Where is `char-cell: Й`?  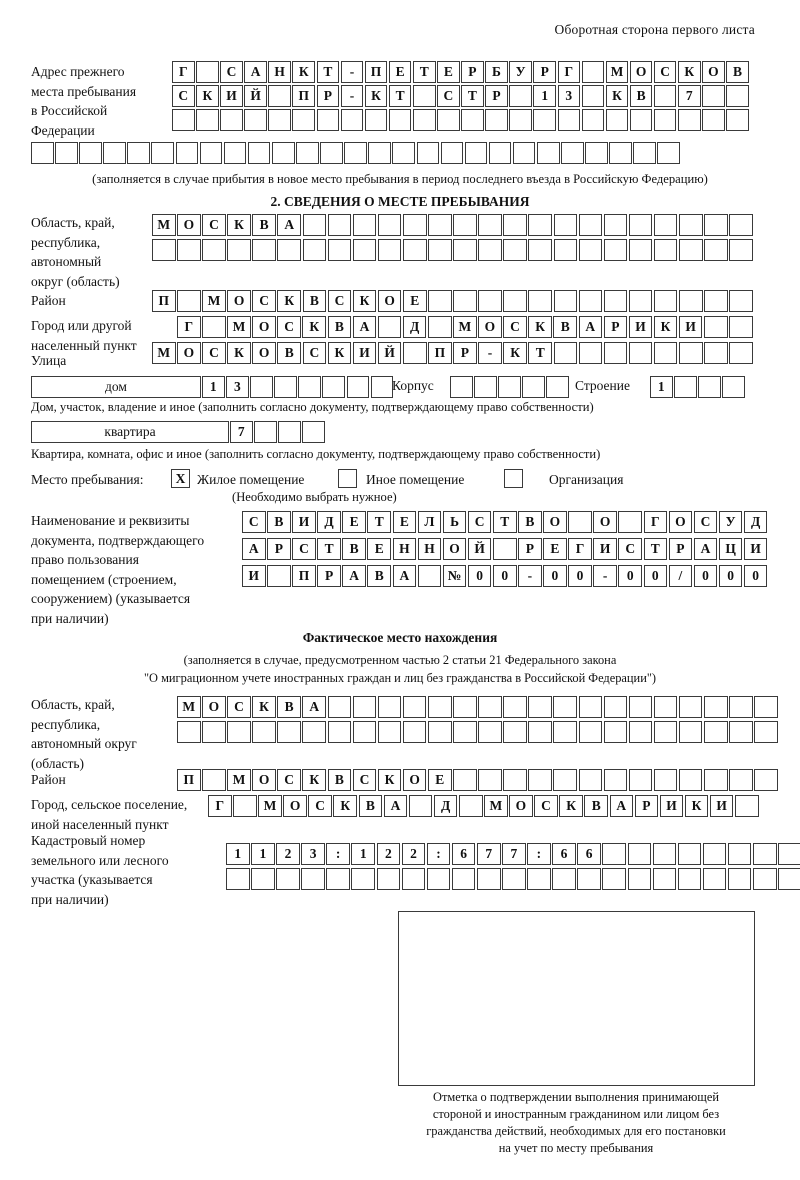
char-cell: Й is located at coordinates (389, 353).